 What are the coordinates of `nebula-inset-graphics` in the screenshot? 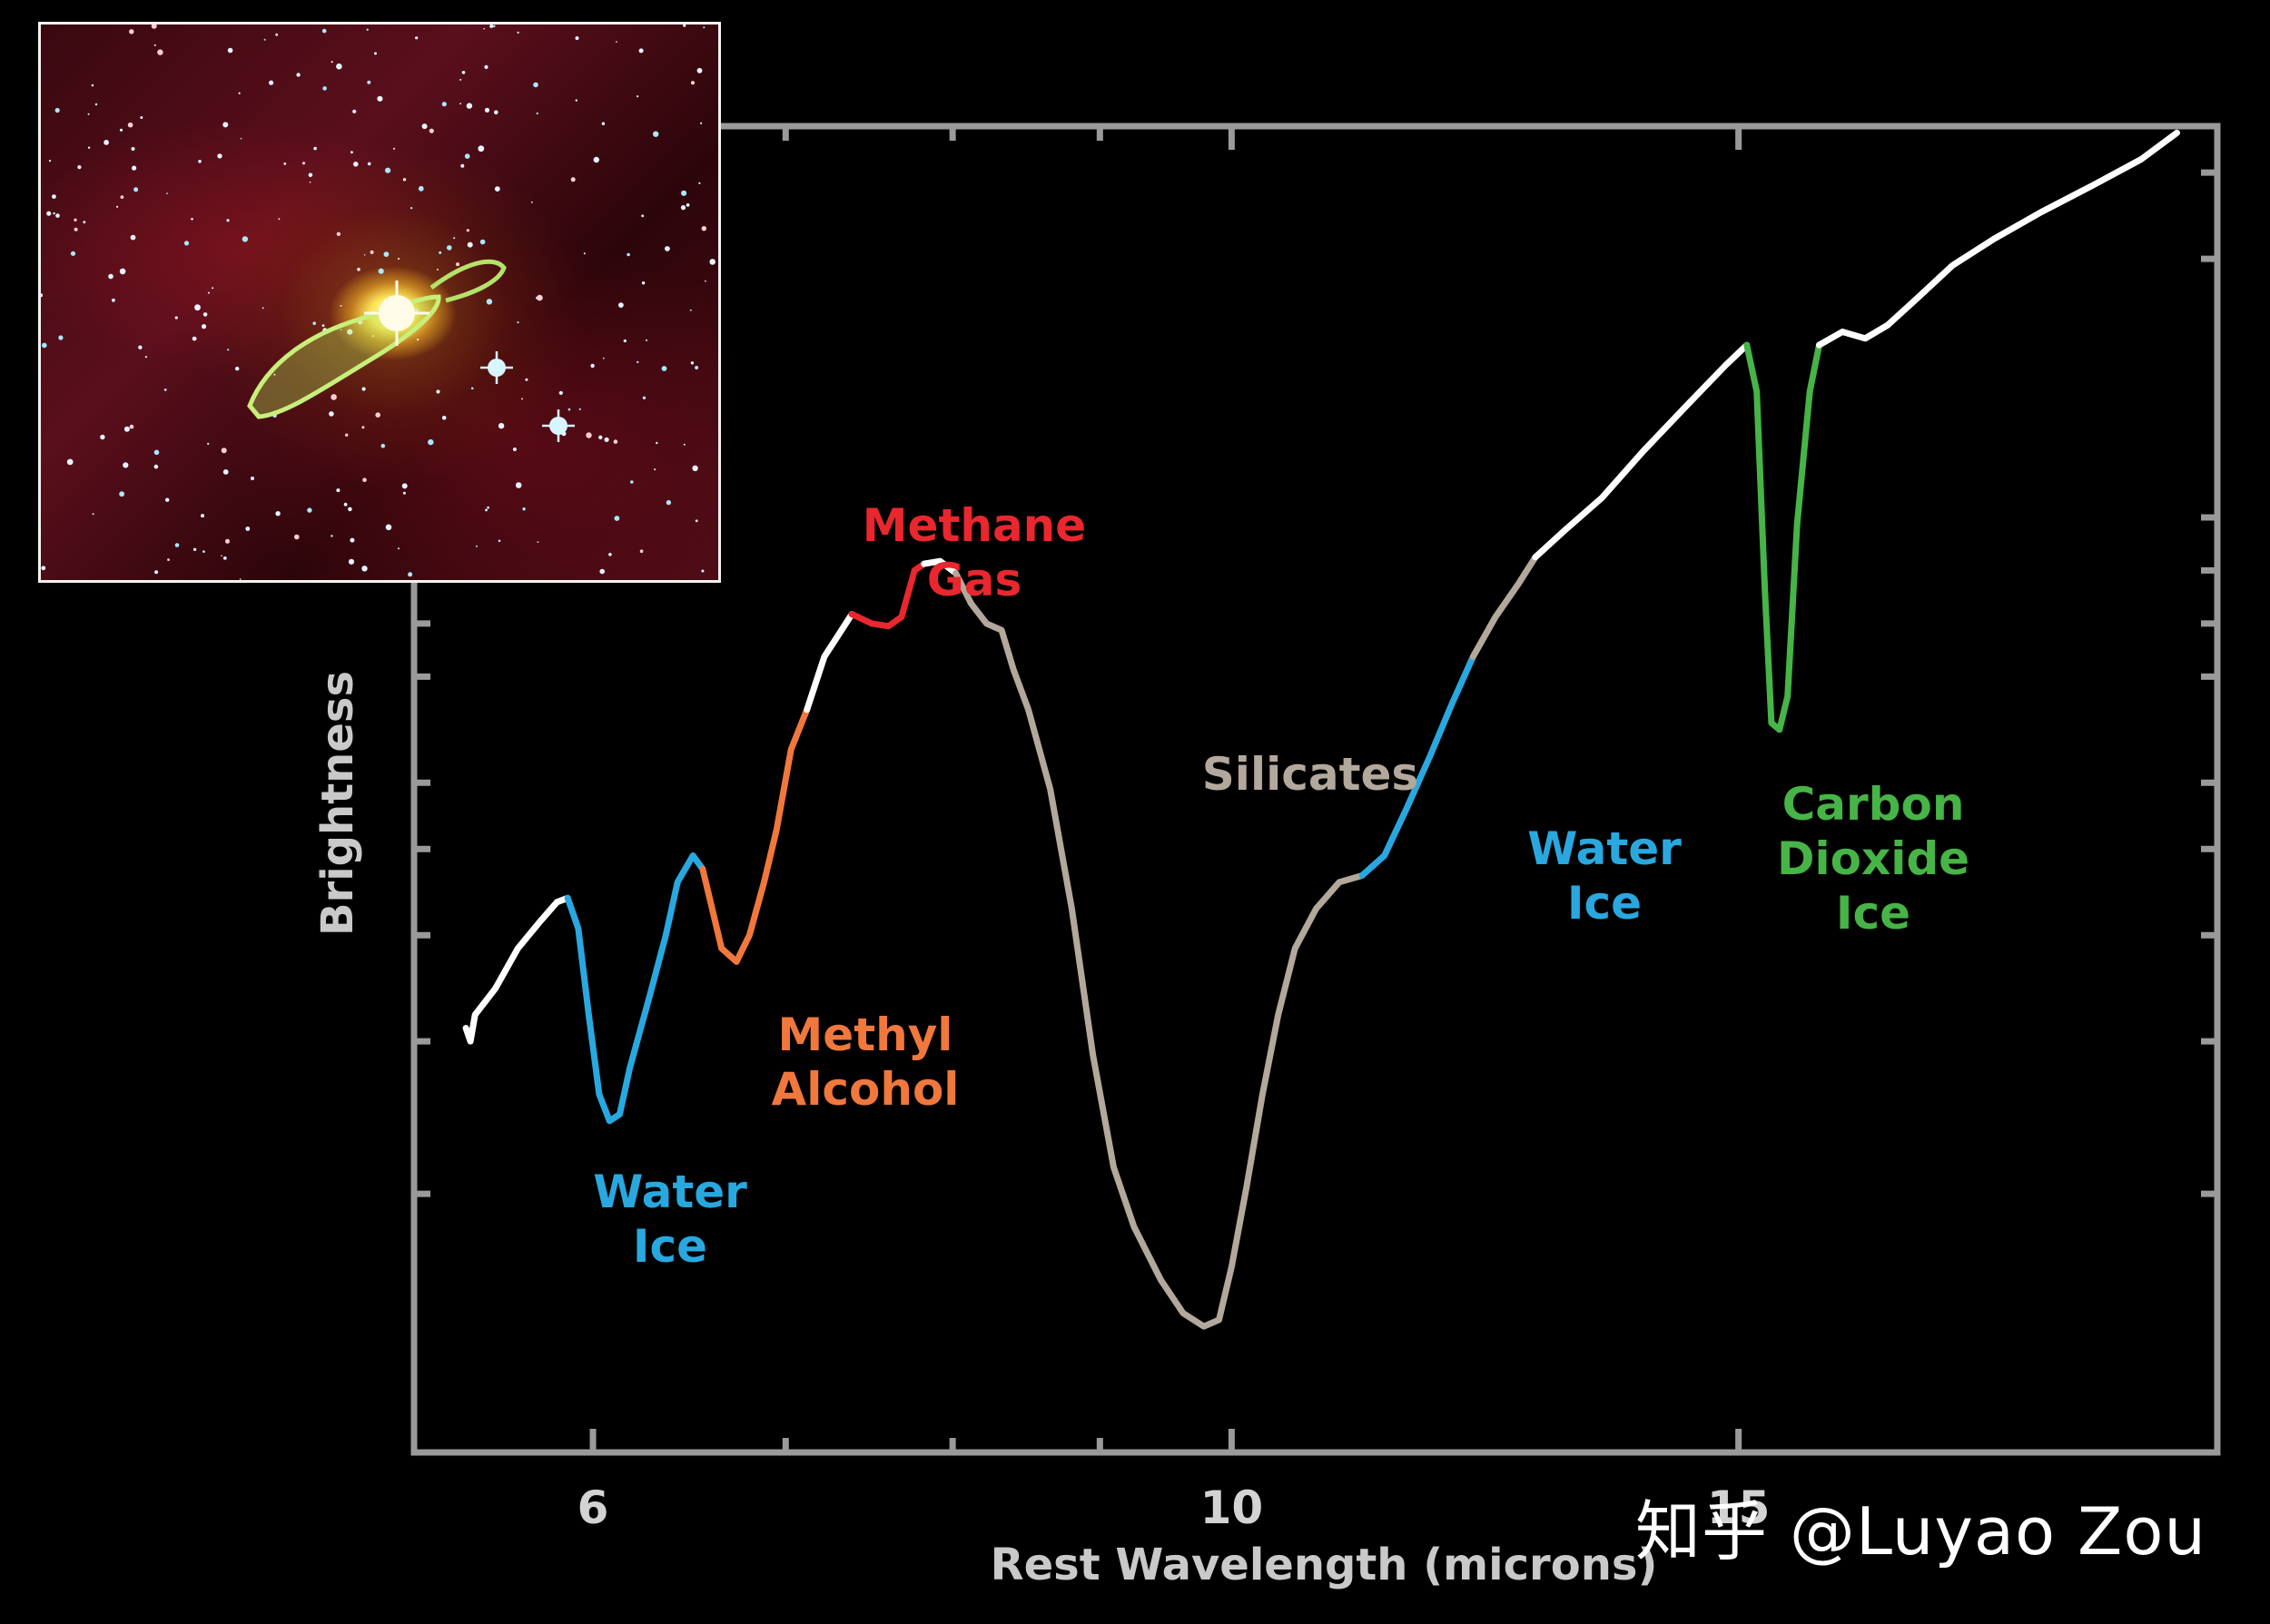 It's located at (378, 302).